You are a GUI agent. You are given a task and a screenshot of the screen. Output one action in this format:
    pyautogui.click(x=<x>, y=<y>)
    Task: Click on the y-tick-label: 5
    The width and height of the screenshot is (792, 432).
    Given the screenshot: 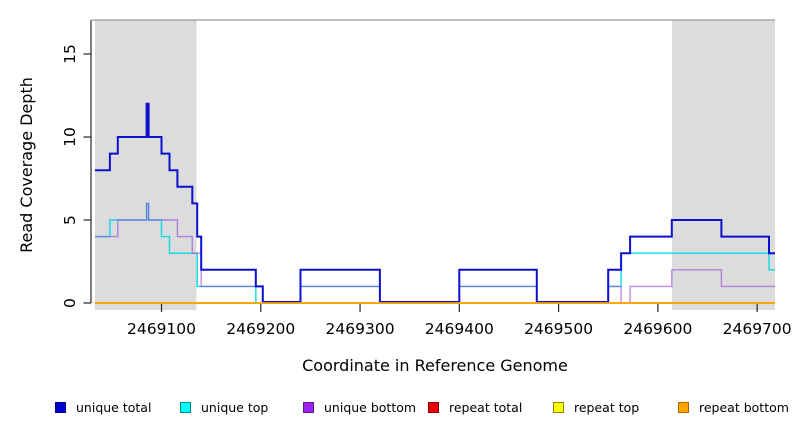 What is the action you would take?
    pyautogui.click(x=70, y=220)
    